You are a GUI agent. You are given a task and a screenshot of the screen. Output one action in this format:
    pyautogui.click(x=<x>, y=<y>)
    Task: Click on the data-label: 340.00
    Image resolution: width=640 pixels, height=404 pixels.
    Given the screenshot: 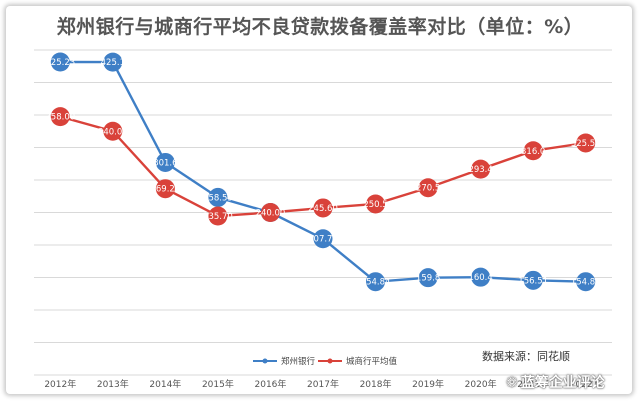 What is the action you would take?
    pyautogui.click(x=113, y=132)
    